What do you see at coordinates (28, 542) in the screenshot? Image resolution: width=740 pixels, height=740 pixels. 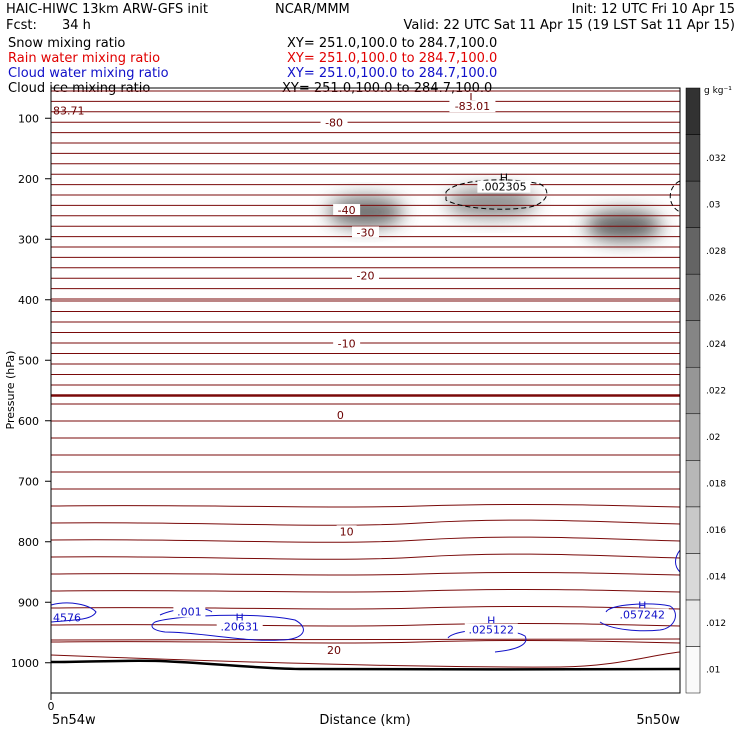 I see `y-tick-label-800: 800` at bounding box center [28, 542].